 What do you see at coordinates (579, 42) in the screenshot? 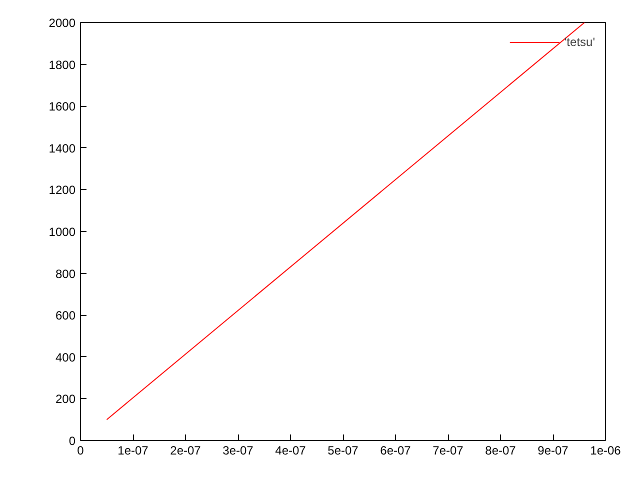
I see `legend-label: 'tetsu'` at bounding box center [579, 42].